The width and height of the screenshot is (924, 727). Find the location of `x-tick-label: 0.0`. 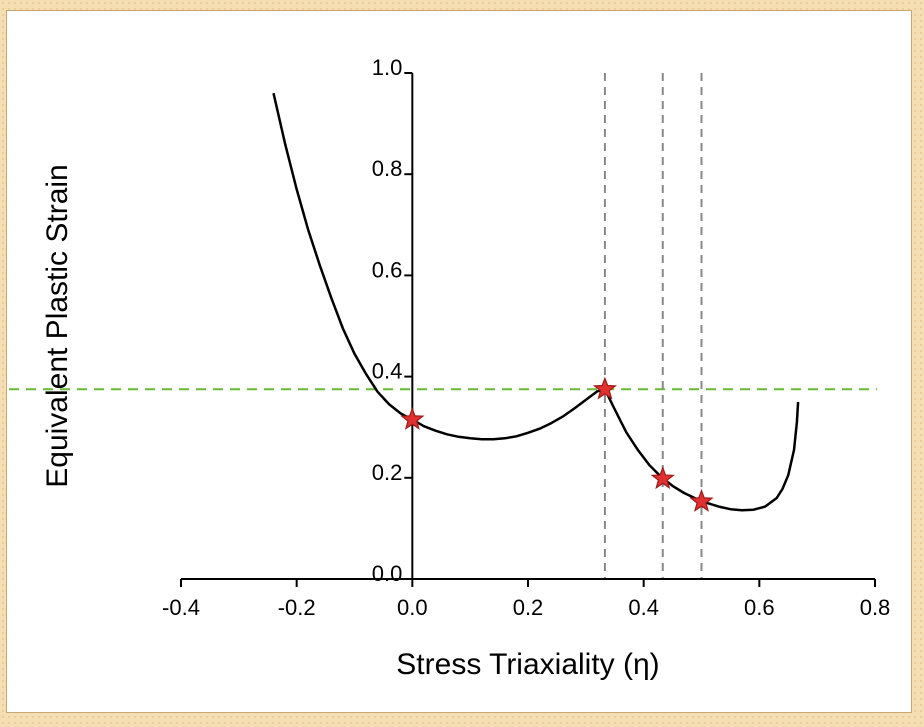

x-tick-label: 0.0 is located at coordinates (412, 607).